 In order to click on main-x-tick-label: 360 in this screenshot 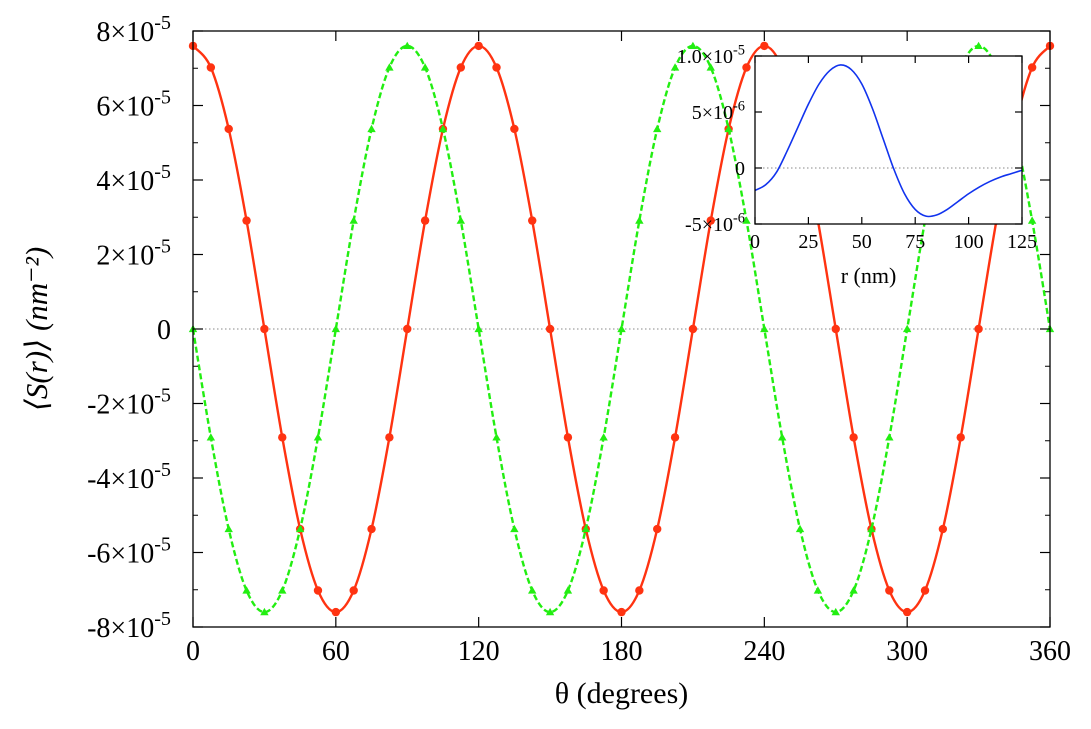, I will do `click(1050, 651)`.